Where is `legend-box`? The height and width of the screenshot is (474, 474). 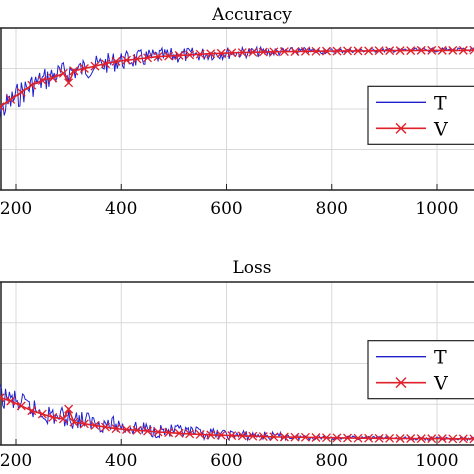 legend-box is located at coordinates (420, 370).